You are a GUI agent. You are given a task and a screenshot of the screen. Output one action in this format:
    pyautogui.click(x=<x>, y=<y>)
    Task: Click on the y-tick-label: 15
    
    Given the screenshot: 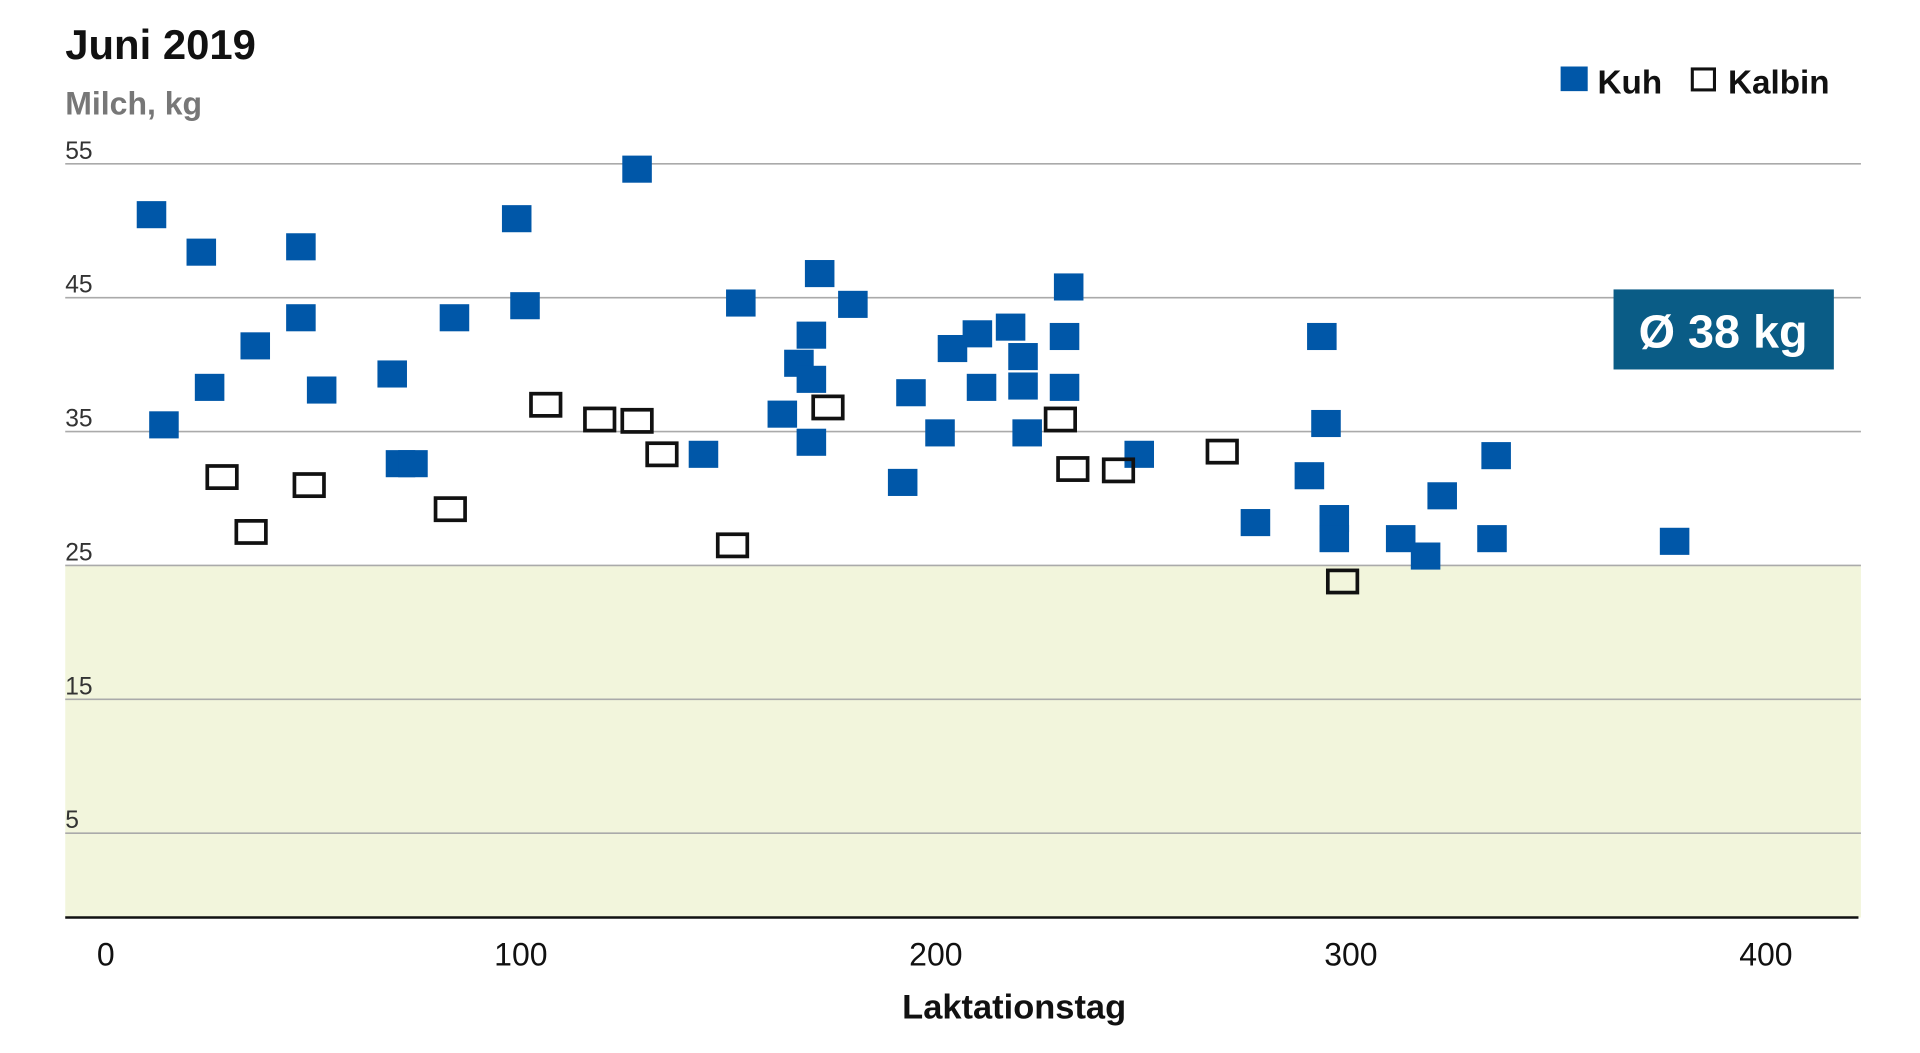 What is the action you would take?
    pyautogui.click(x=78, y=686)
    